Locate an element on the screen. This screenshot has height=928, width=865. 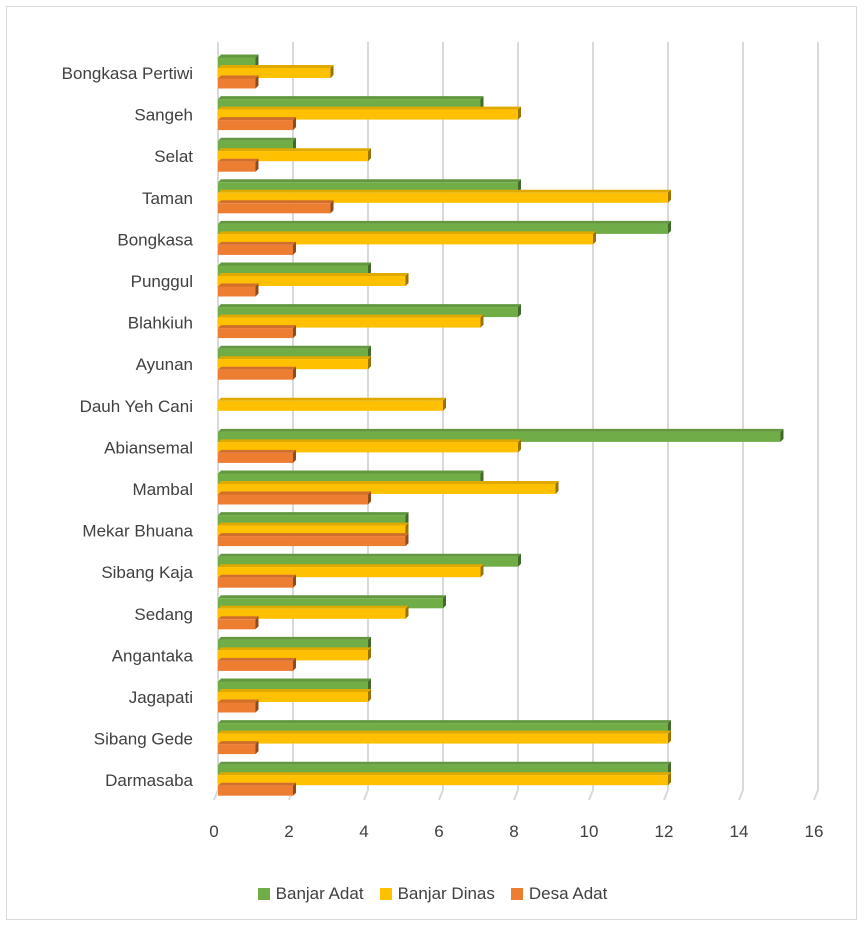
bar-end-banjar-adat-mekar-bhuana is located at coordinates (407, 519).